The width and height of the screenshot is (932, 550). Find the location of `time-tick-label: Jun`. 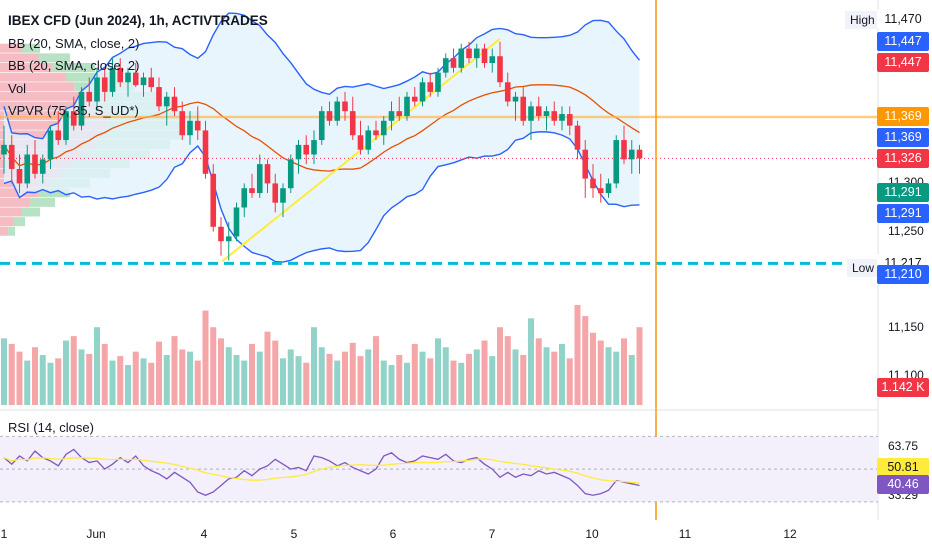

time-tick-label: Jun is located at coordinates (95, 534).